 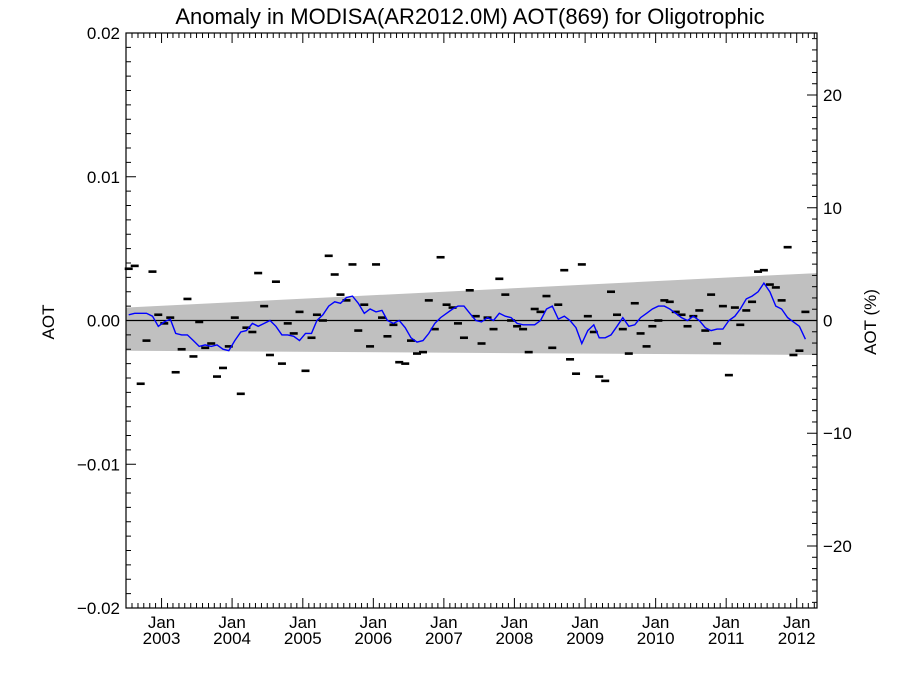 What do you see at coordinates (585, 638) in the screenshot?
I see `x-tick-year-label: 2009` at bounding box center [585, 638].